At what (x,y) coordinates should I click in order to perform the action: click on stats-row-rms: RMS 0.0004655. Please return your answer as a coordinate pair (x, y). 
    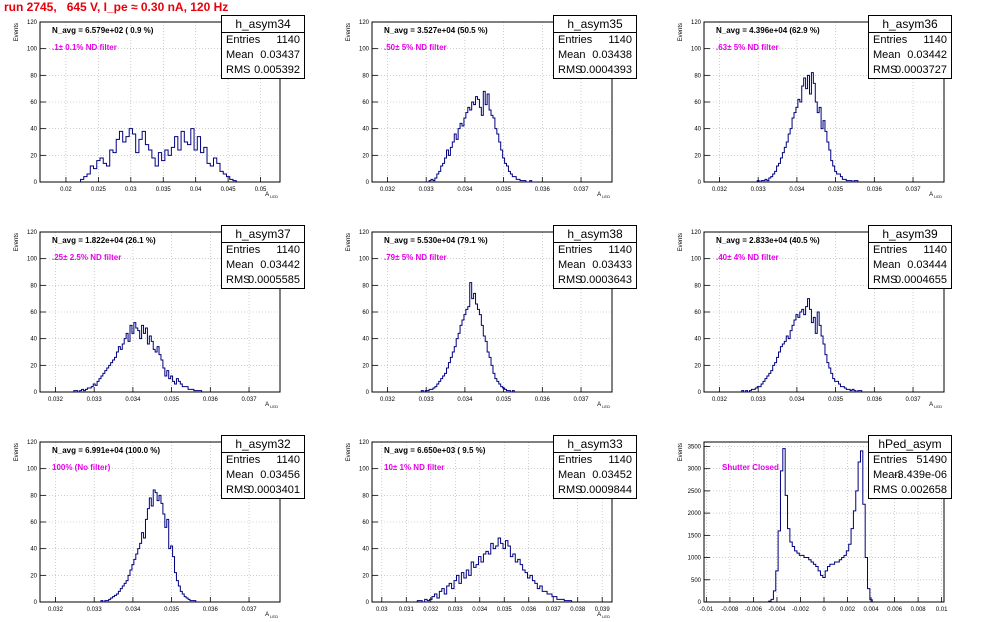
    Looking at the image, I should click on (910, 280).